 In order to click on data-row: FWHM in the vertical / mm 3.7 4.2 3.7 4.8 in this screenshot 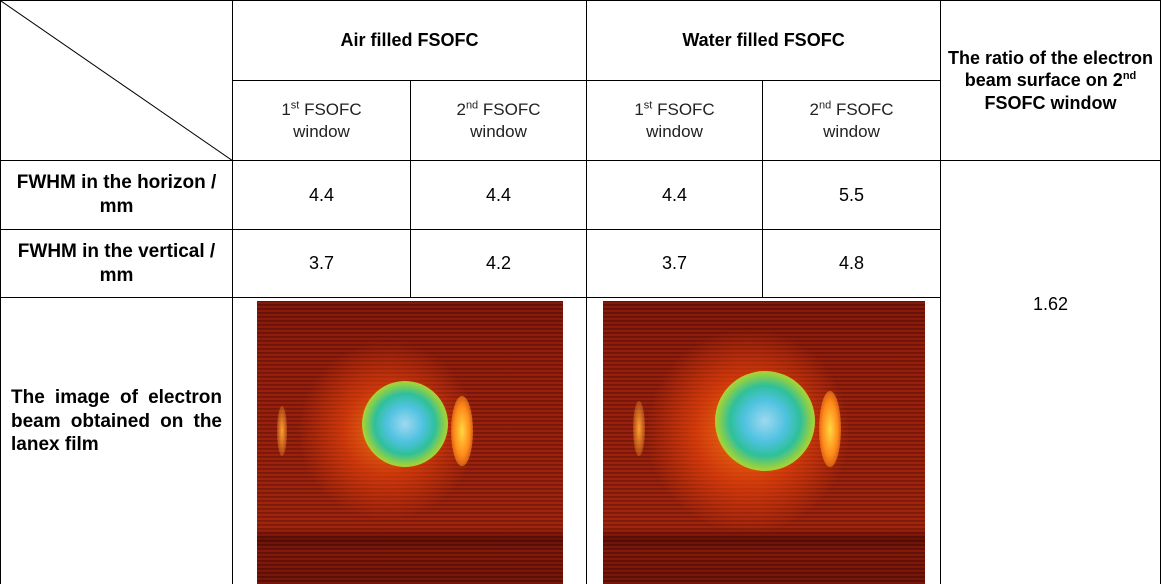, I will do `click(580, 263)`.